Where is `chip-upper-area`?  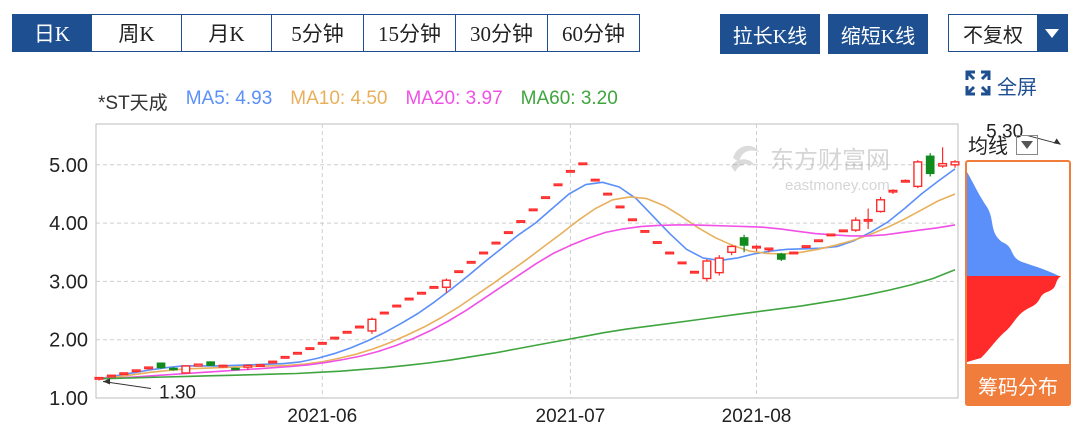 chip-upper-area is located at coordinates (1013, 224).